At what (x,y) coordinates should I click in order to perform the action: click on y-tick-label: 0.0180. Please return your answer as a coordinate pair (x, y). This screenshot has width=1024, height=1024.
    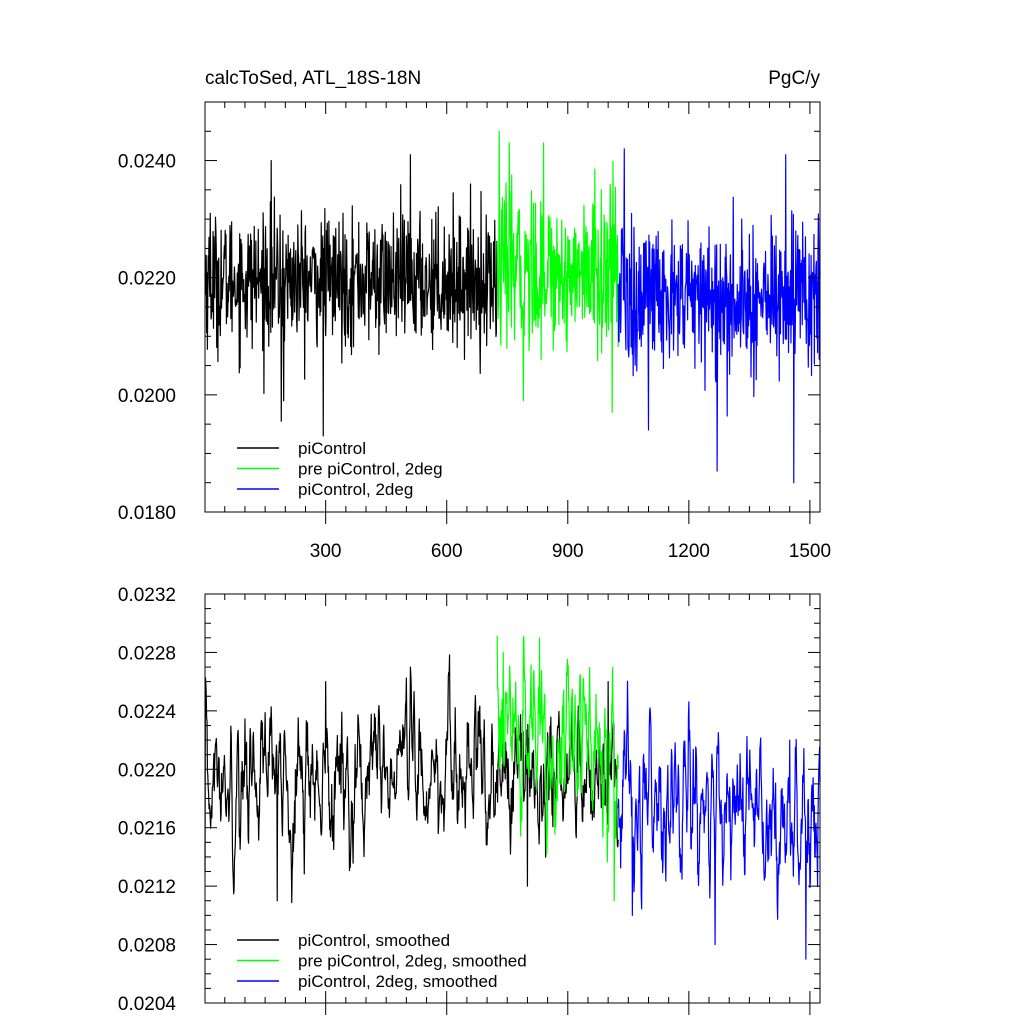
    Looking at the image, I should click on (147, 513).